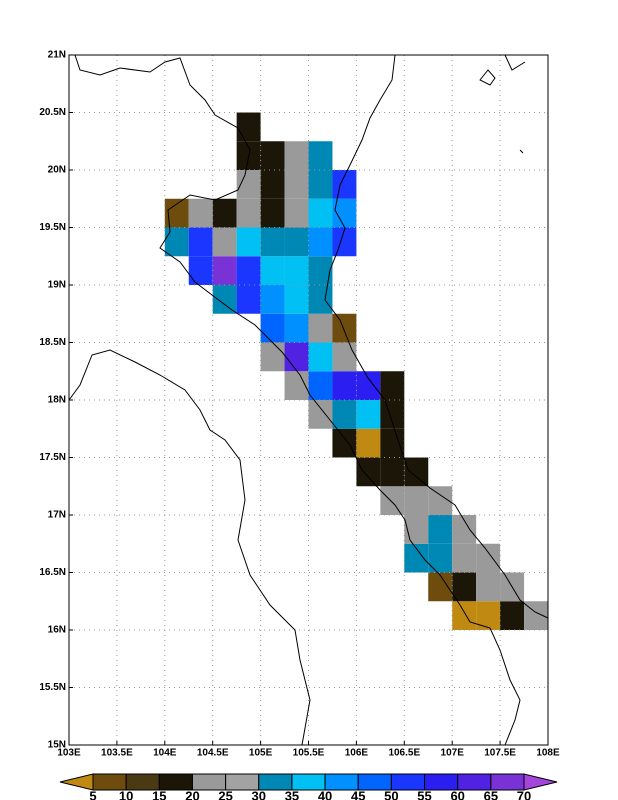 Image resolution: width=618 pixels, height=800 pixels. What do you see at coordinates (491, 794) in the screenshot?
I see `colorbar-label: 65` at bounding box center [491, 794].